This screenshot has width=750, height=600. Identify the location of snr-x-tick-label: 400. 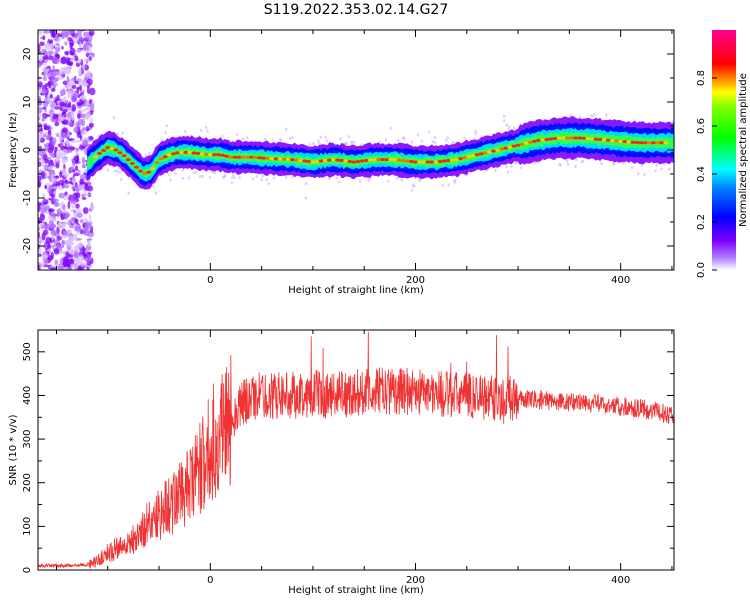
(620, 580).